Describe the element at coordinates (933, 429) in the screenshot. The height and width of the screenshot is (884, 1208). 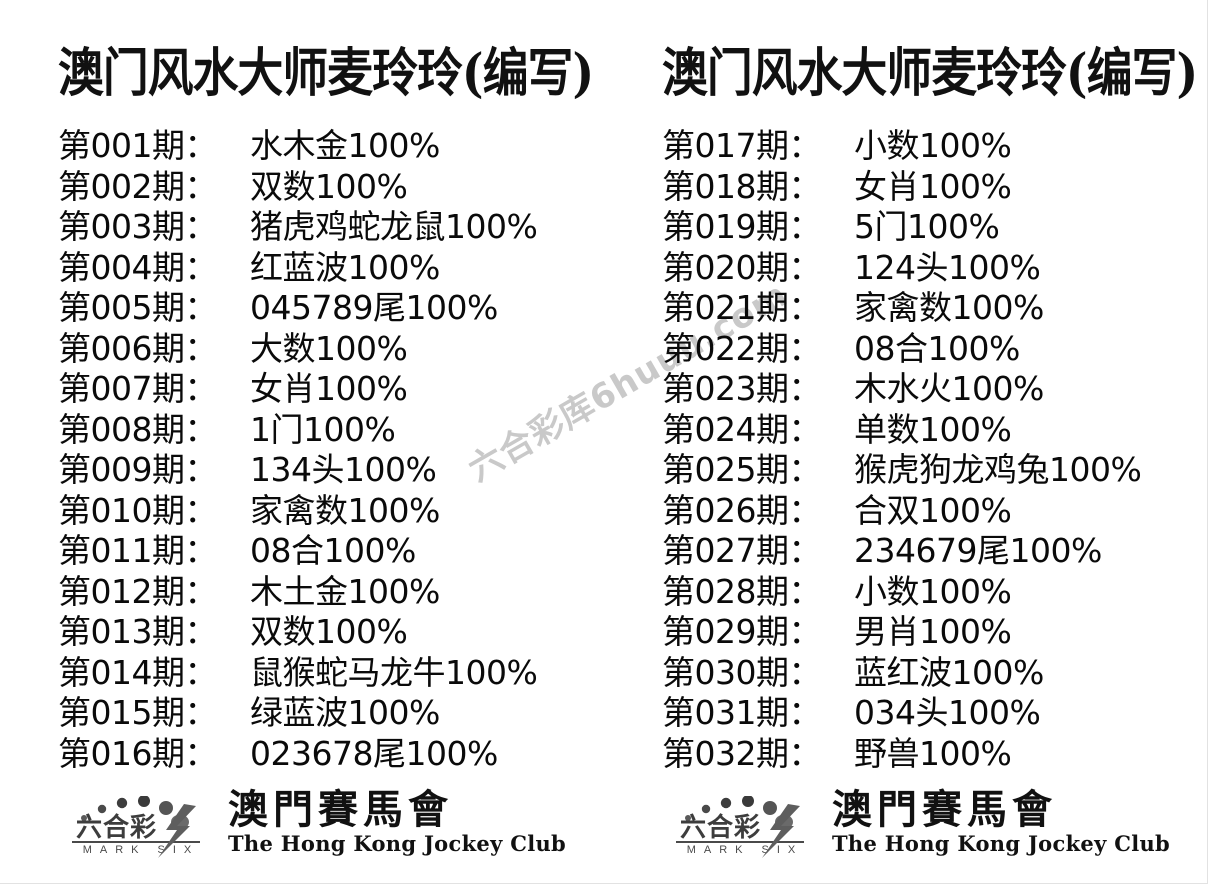
I see `period-value: 单数100%` at that location.